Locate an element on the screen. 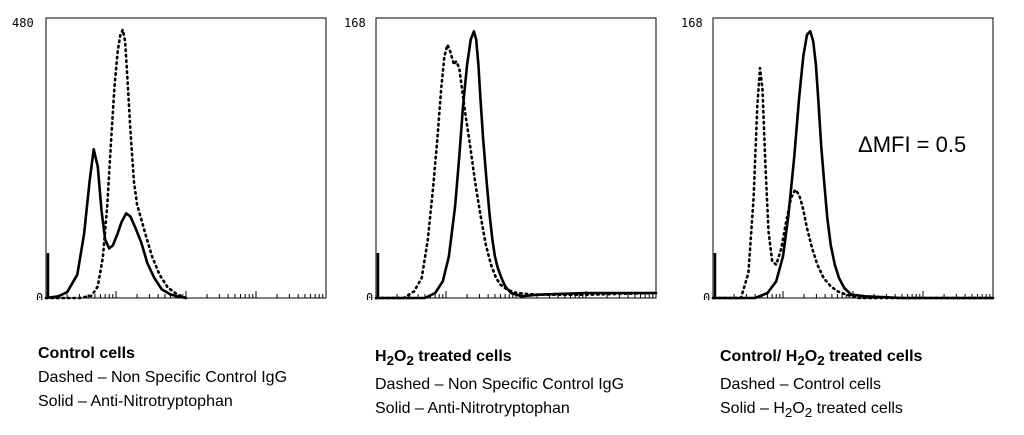  delta-mfi-annotation: ΔMFI = 0.5 is located at coordinates (912, 144).